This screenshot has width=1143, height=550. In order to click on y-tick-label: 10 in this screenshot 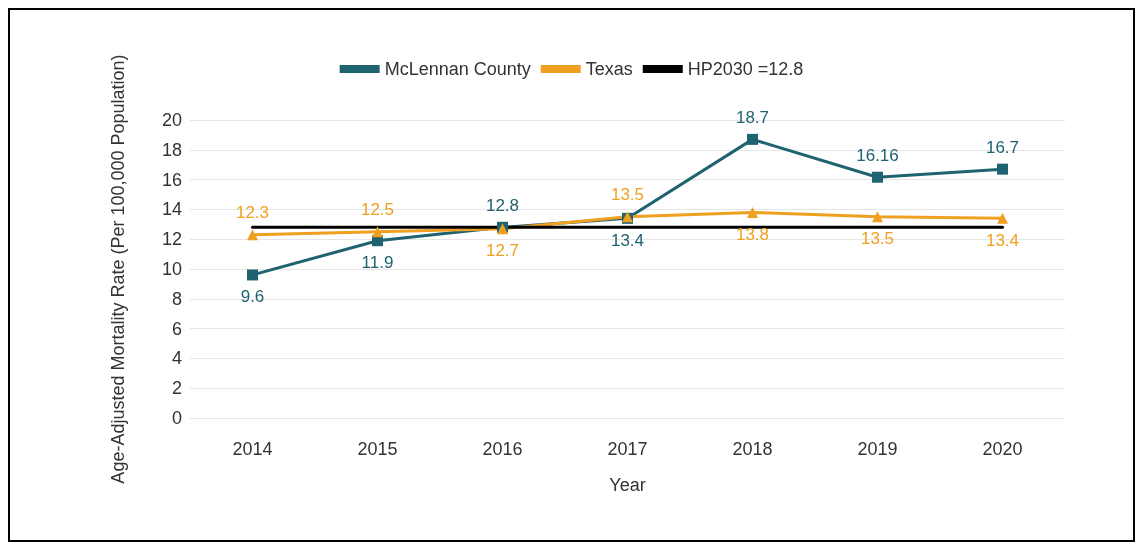, I will do `click(171, 269)`.